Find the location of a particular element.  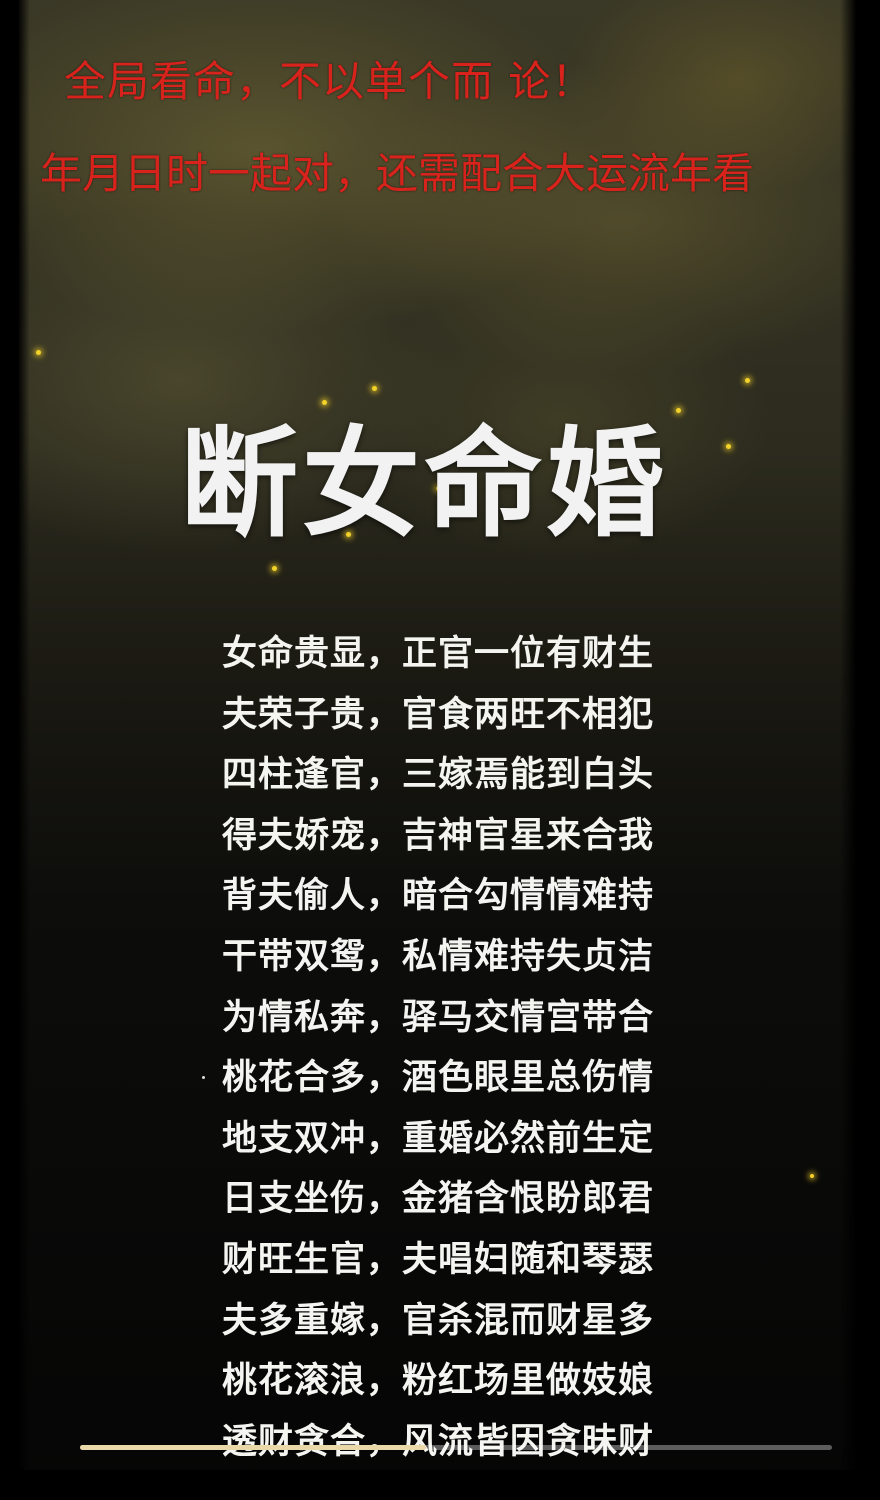

left-letterbox is located at coordinates (15, 750).